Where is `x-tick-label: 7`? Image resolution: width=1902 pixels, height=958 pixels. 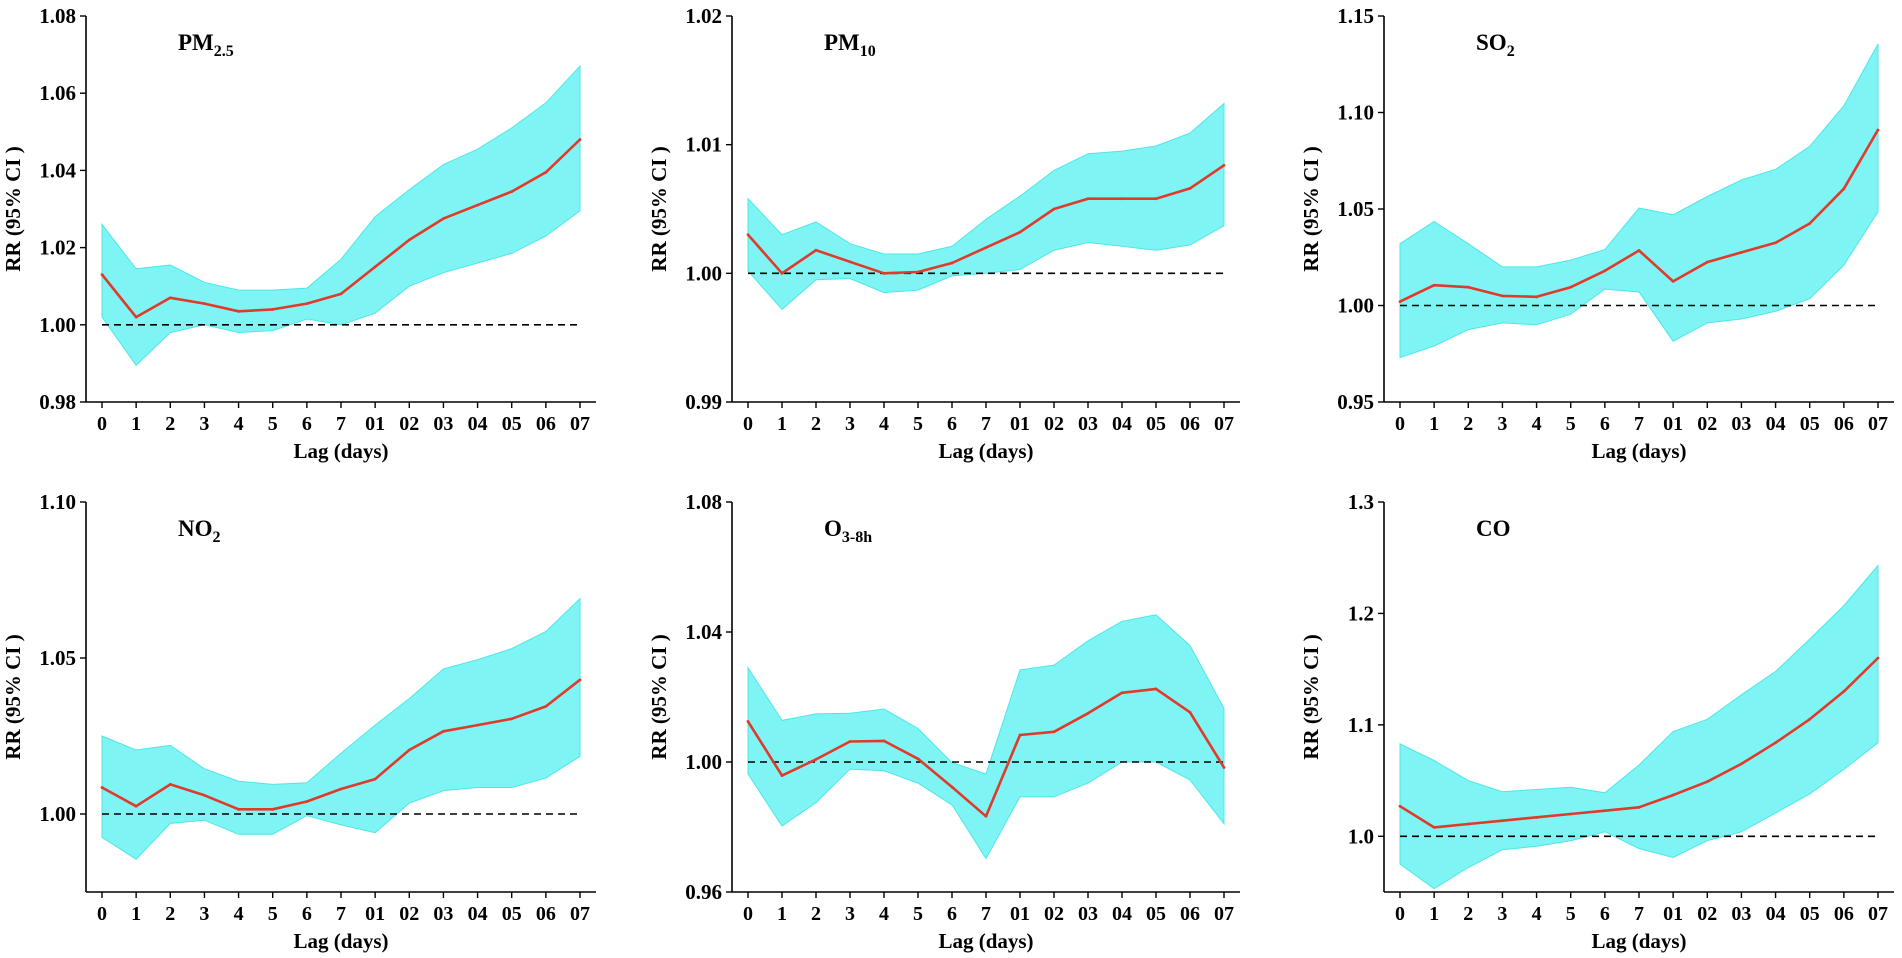 x-tick-label: 7 is located at coordinates (1639, 914).